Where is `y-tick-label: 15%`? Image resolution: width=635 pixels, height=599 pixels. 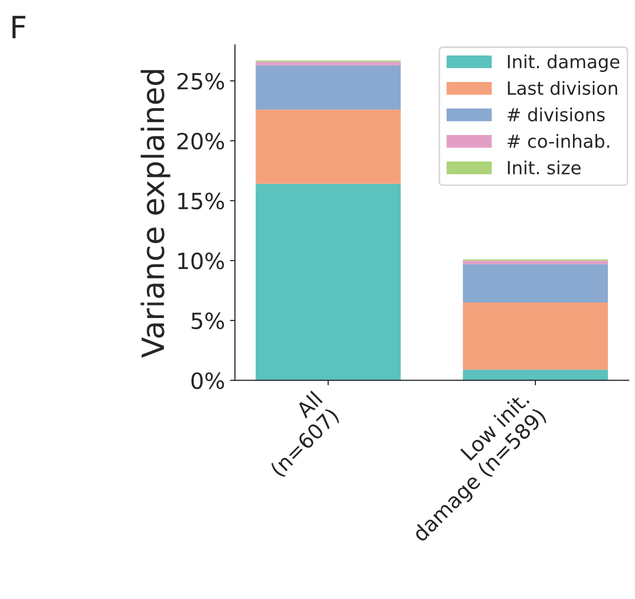
y-tick-label: 15% is located at coordinates (201, 201).